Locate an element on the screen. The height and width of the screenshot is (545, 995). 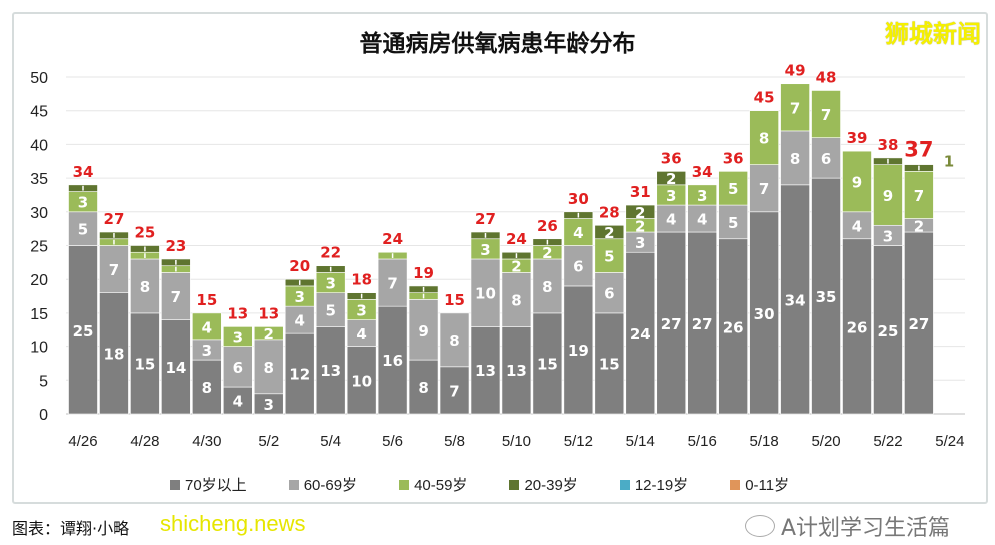
segment-label: 10 is located at coordinates (485, 294).